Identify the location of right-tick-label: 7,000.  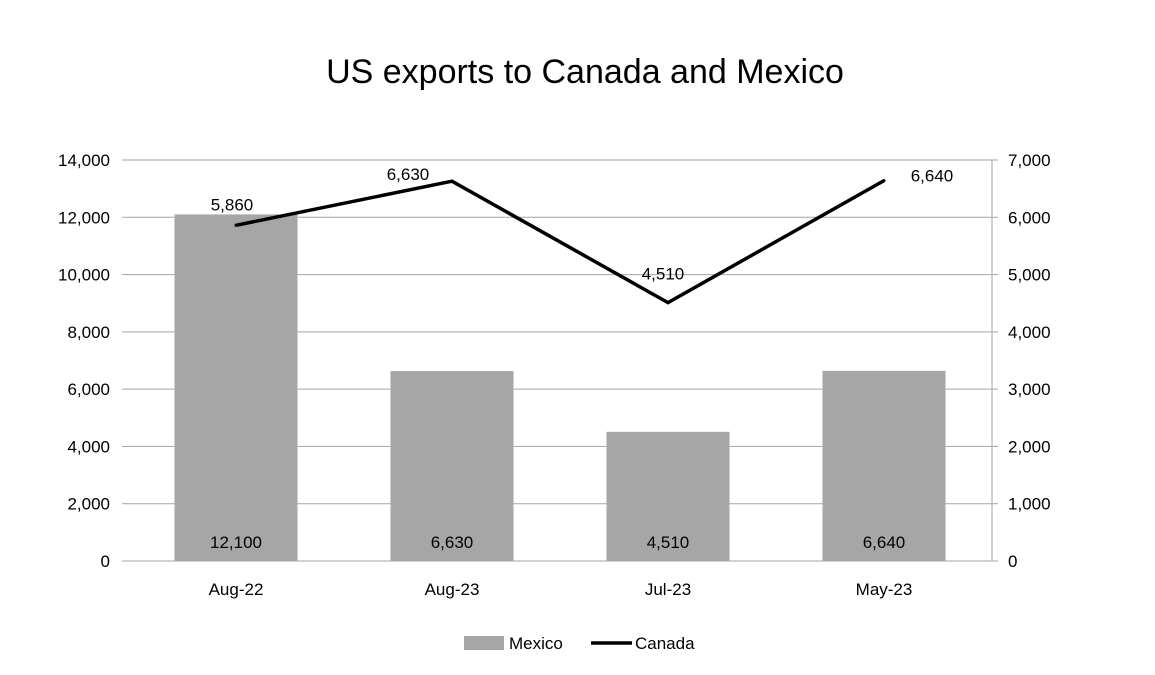
(1029, 160).